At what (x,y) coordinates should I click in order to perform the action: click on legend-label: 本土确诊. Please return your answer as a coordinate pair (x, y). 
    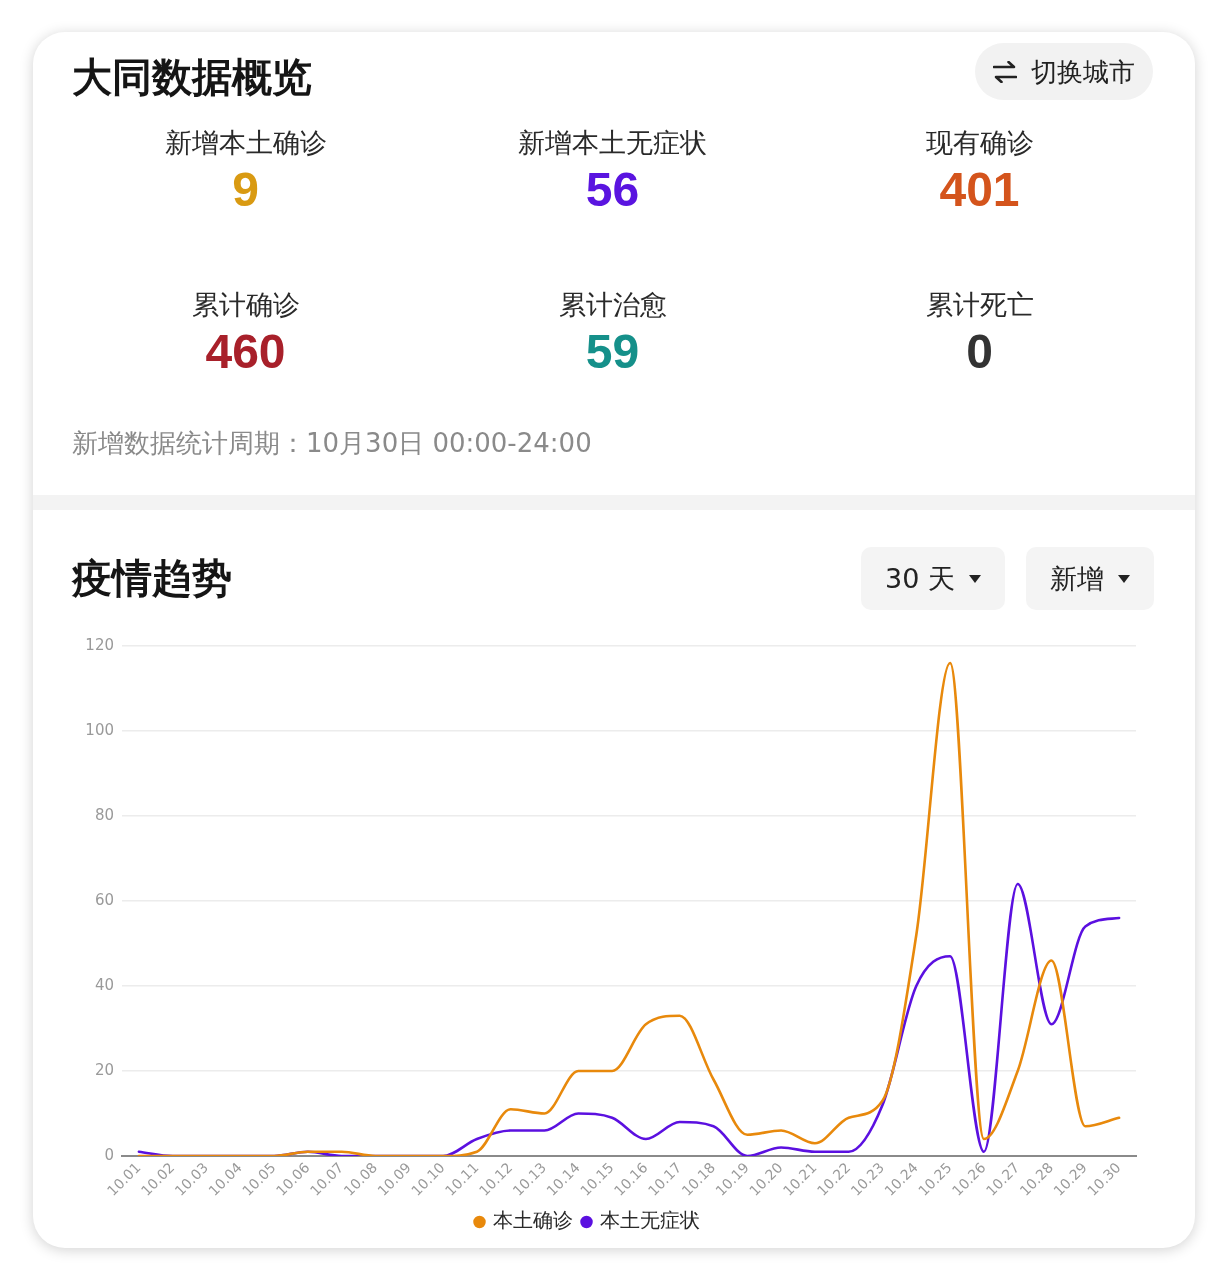
    Looking at the image, I should click on (533, 1220).